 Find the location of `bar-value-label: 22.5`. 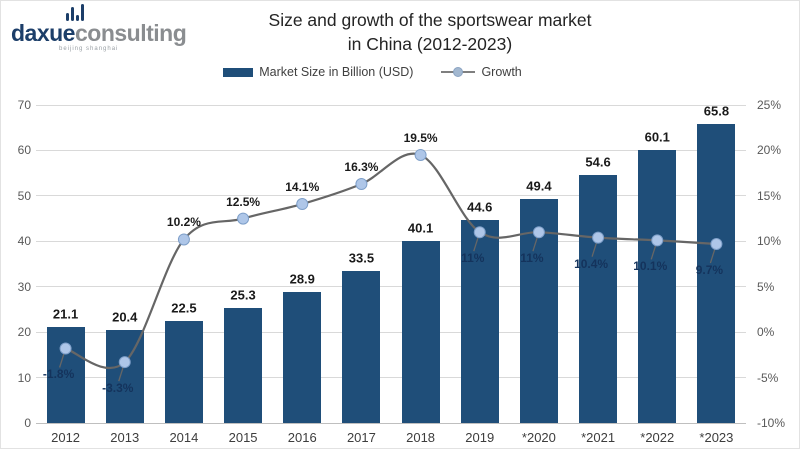

bar-value-label: 22.5 is located at coordinates (184, 308).